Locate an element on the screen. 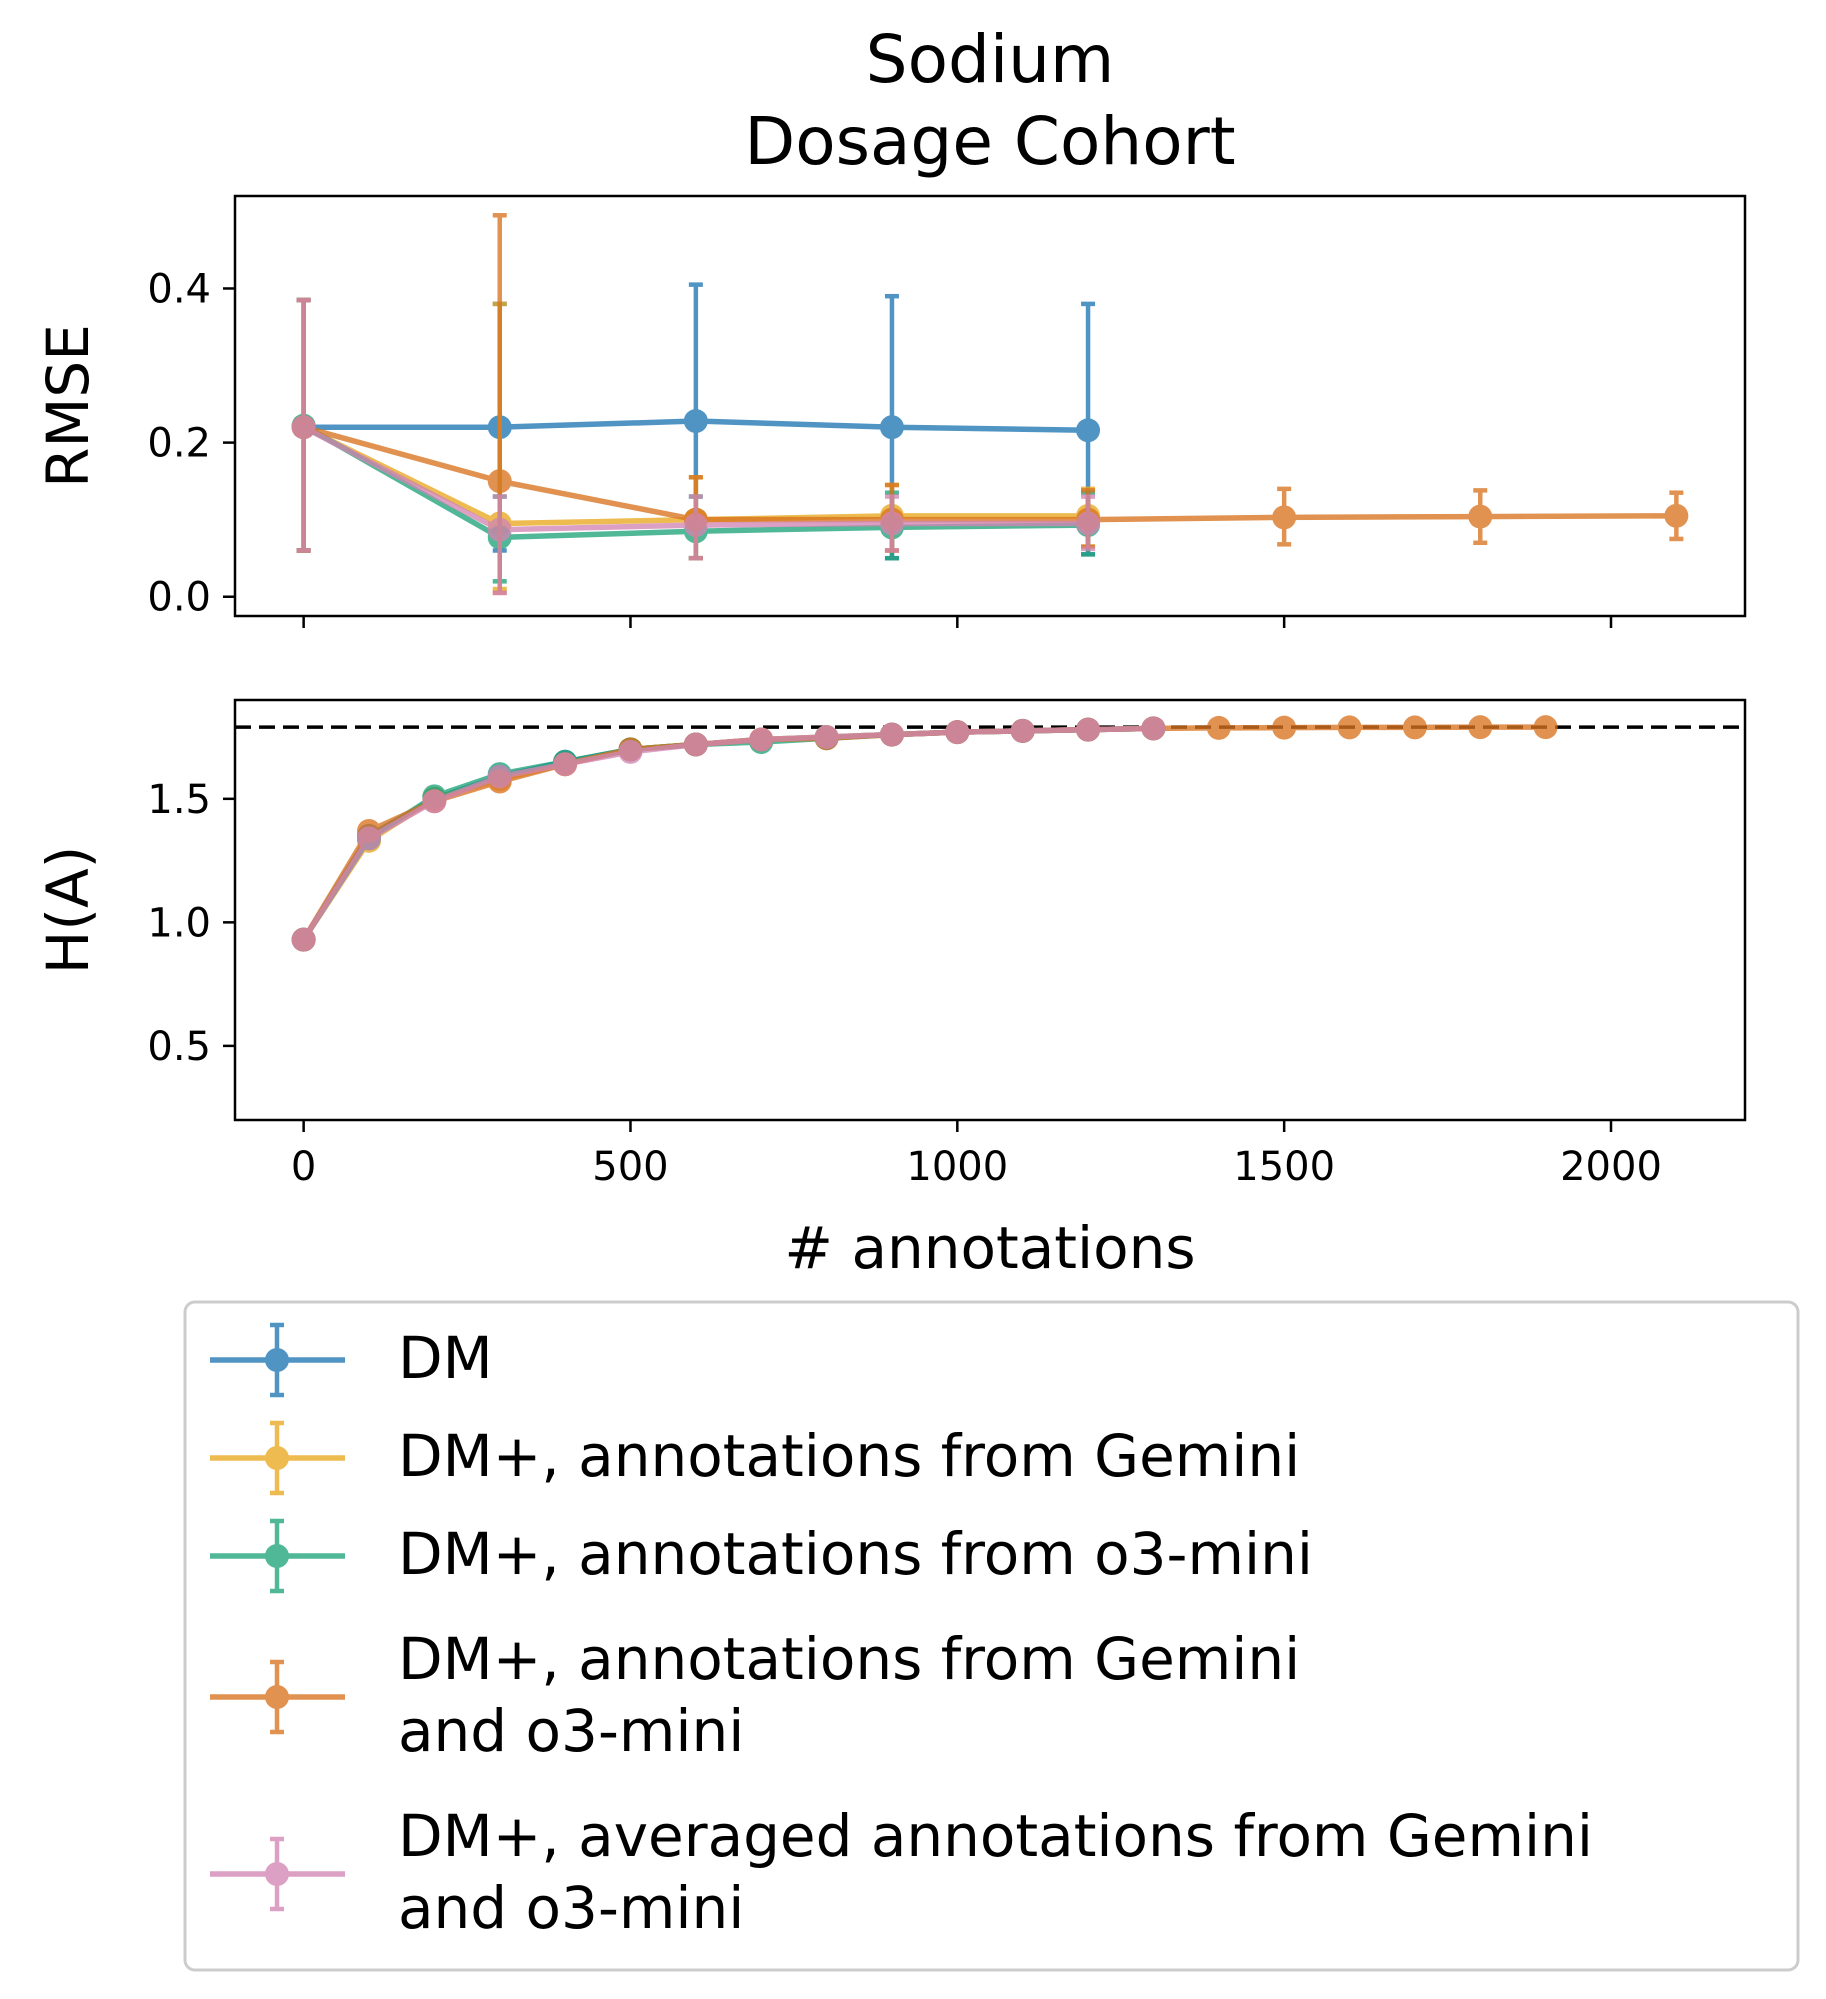 Image resolution: width=1826 pixels, height=1999 pixels. legend-label: DM+, averaged annotations from Gemini is located at coordinates (995, 1836).